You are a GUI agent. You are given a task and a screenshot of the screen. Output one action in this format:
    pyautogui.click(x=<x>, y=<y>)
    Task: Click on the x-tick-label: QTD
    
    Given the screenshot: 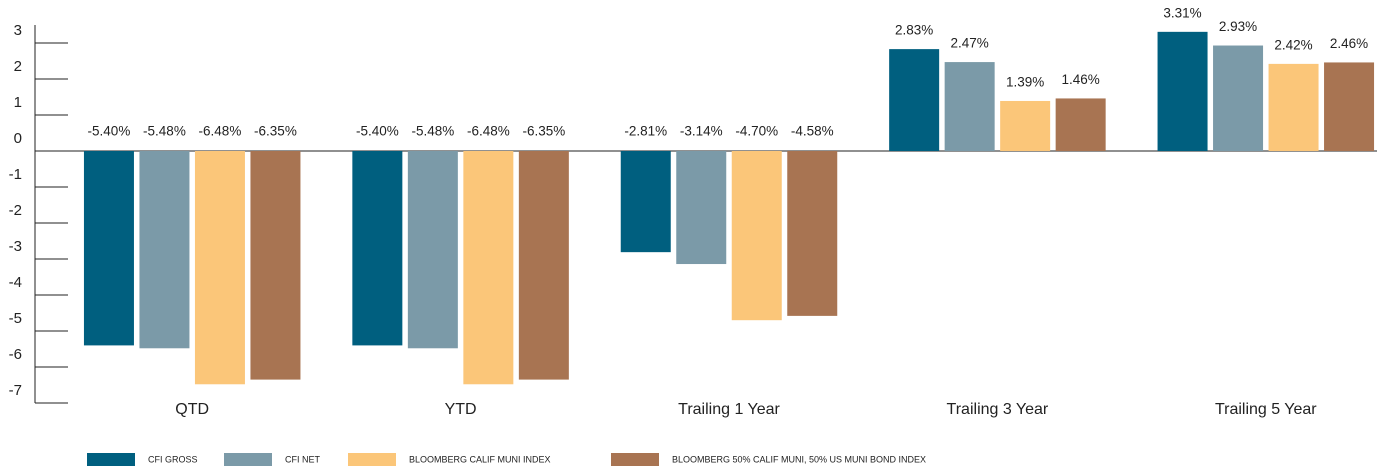 What is the action you would take?
    pyautogui.click(x=192, y=409)
    